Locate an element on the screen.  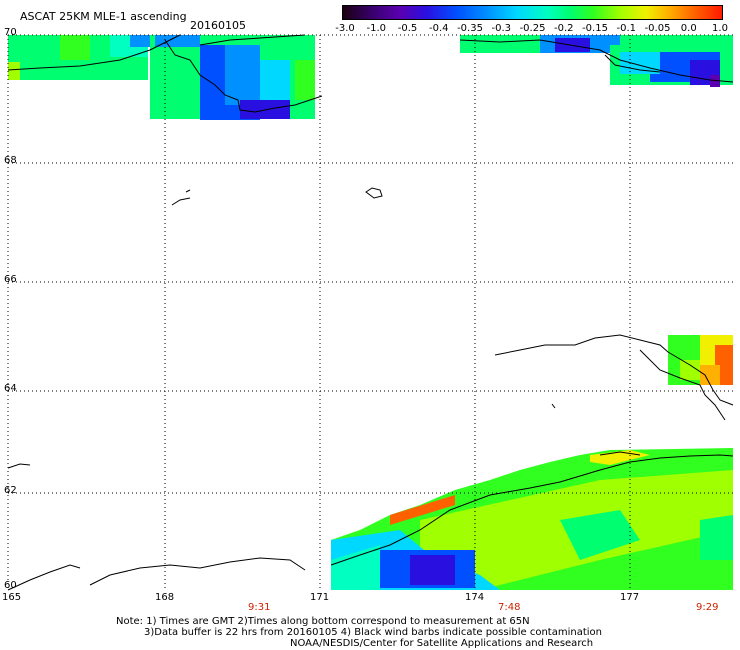
lat-label-66: 66 is located at coordinates (10, 279).